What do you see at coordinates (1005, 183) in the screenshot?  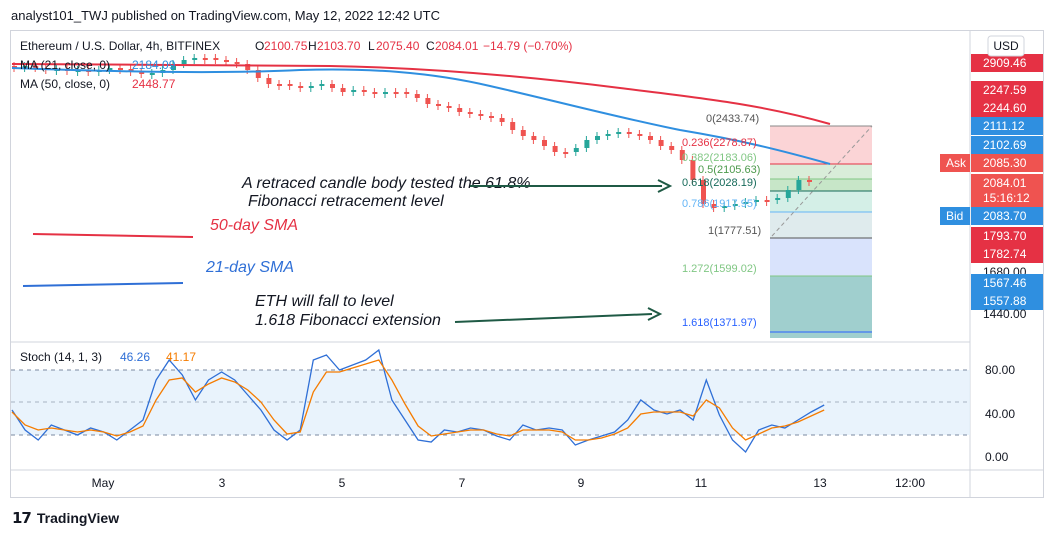 I see `price-label-6: 2084.01` at bounding box center [1005, 183].